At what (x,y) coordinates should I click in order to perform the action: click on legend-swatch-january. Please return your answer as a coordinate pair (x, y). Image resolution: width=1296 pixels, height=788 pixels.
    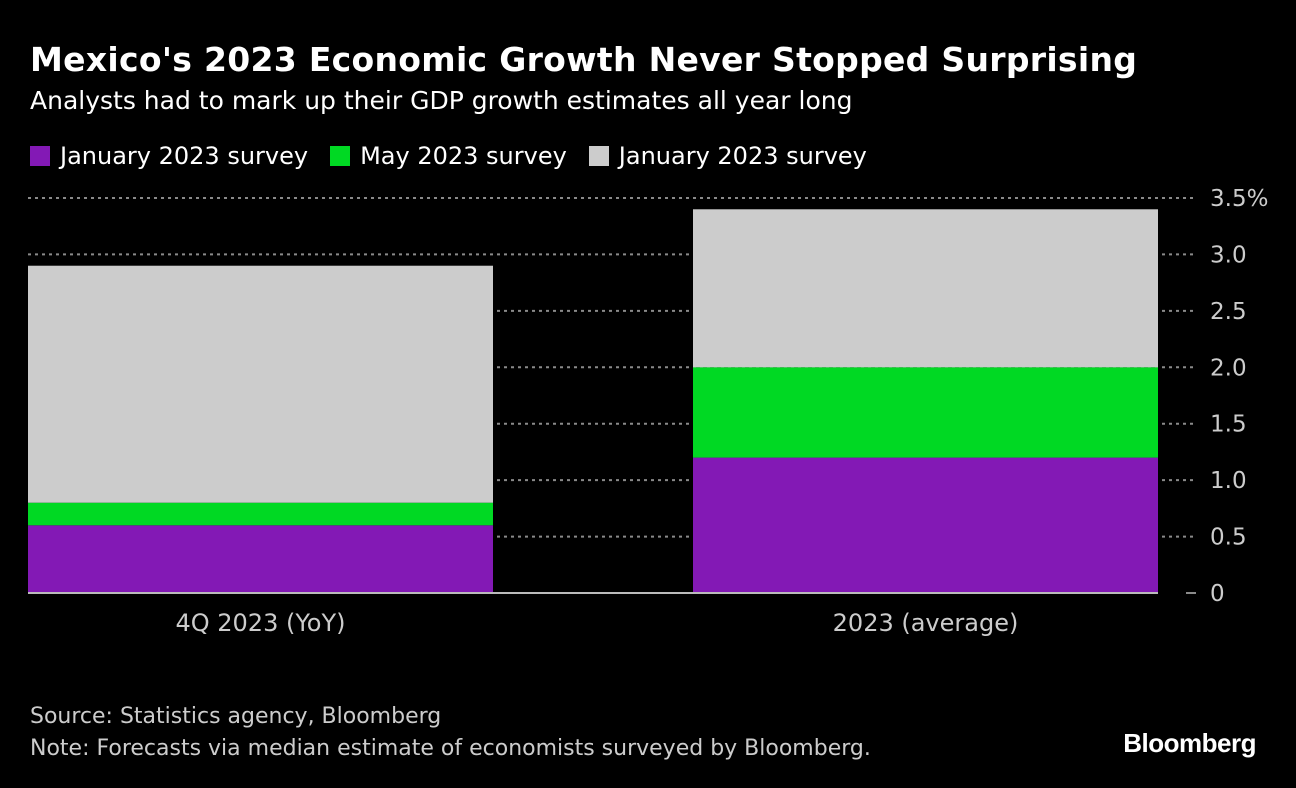
    Looking at the image, I should click on (40, 156).